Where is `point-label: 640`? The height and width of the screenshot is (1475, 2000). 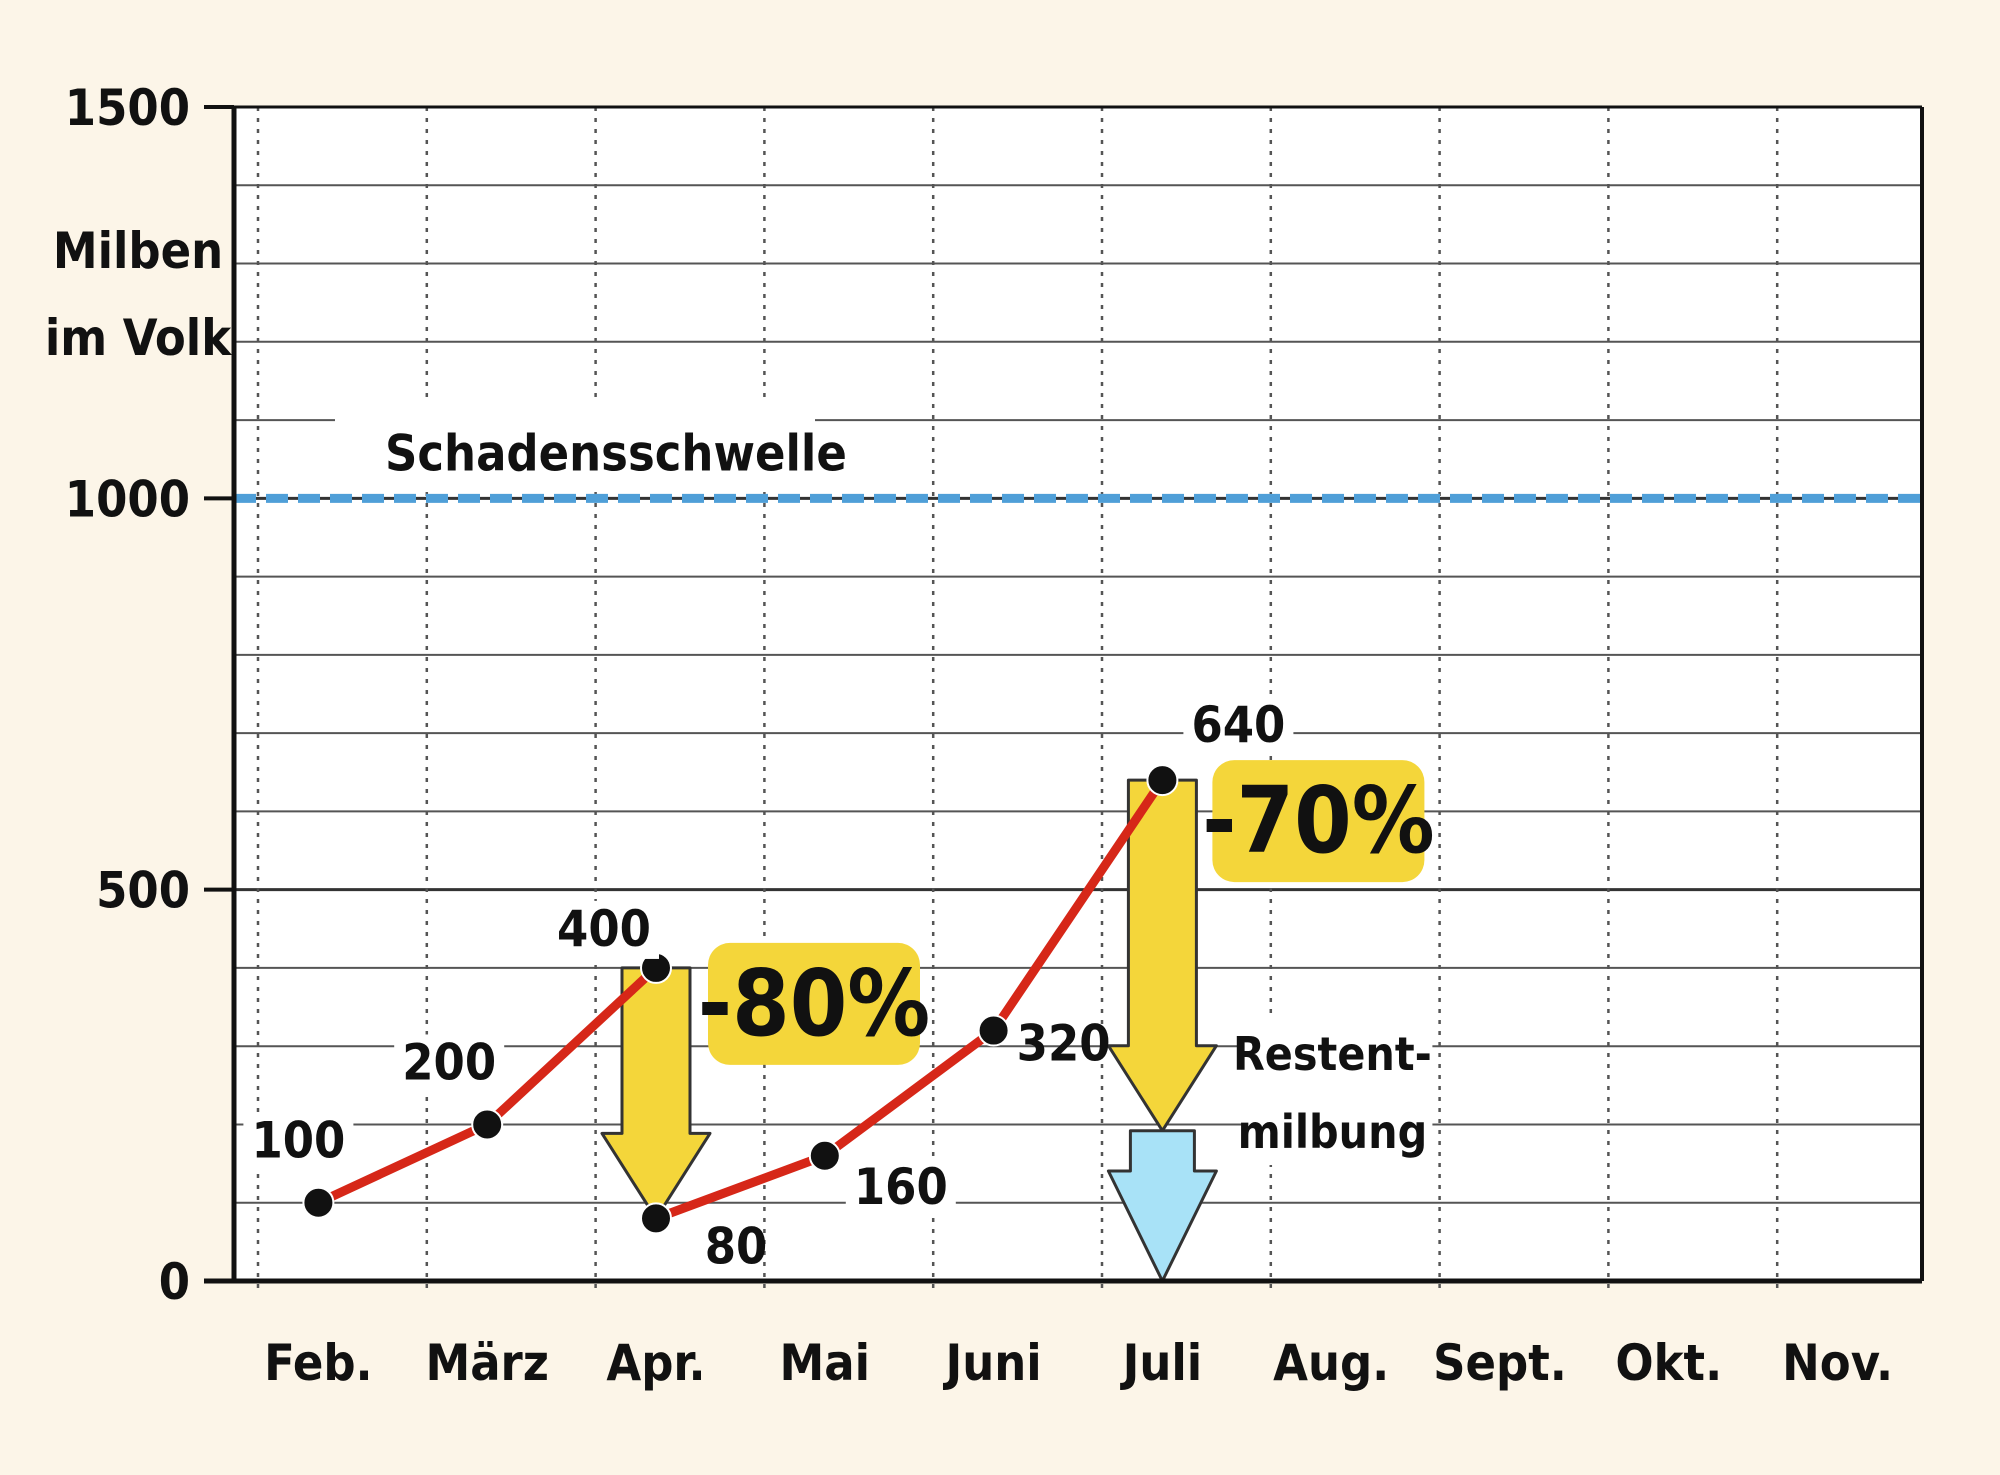
point-label: 640 is located at coordinates (1238, 725).